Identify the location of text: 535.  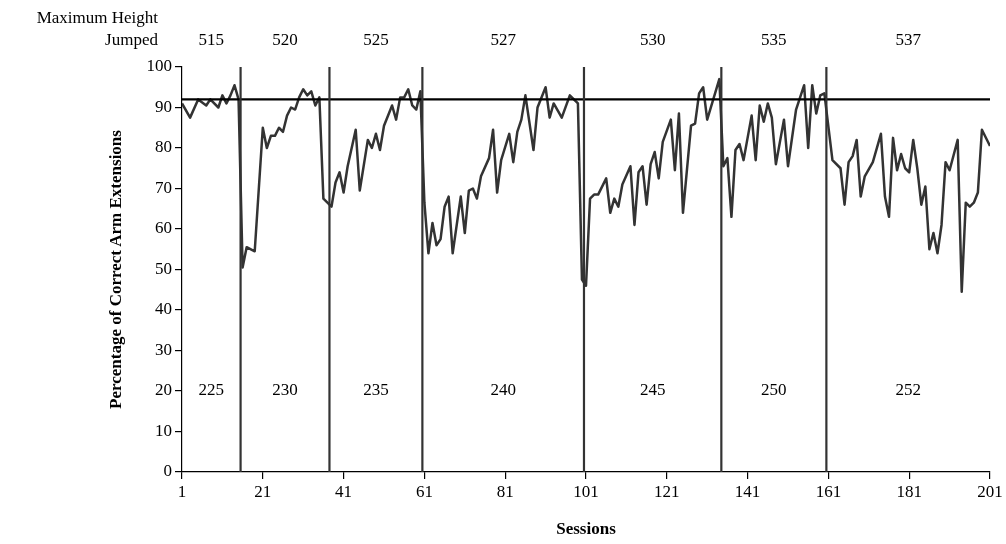
(774, 40).